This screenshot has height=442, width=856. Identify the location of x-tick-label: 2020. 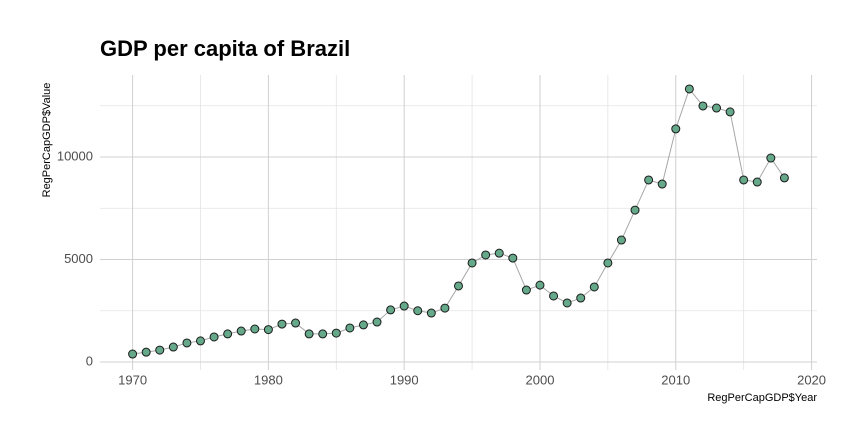
(811, 379).